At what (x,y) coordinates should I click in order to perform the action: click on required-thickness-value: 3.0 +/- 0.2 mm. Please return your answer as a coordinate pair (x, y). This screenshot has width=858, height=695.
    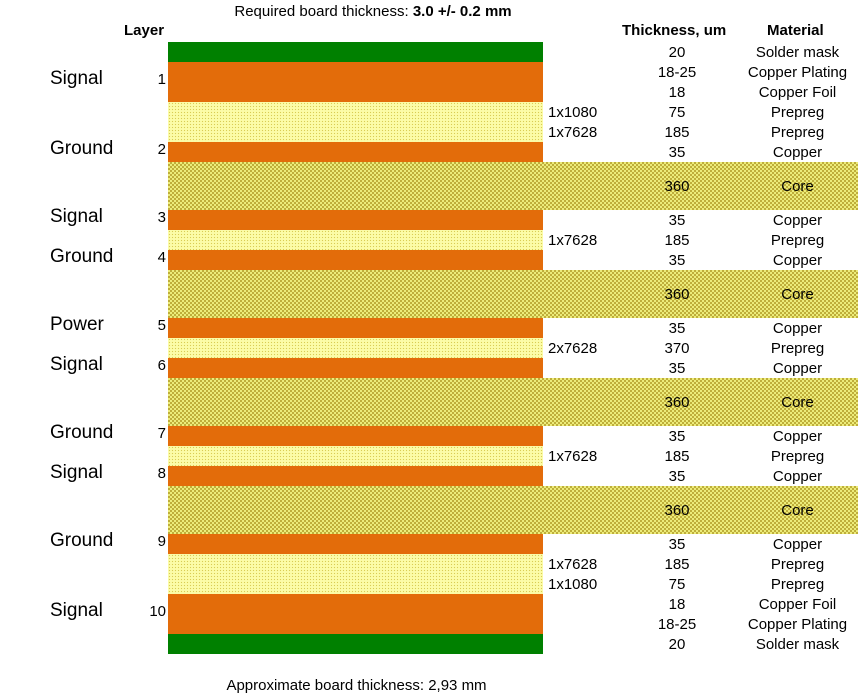
    Looking at the image, I should click on (462, 11).